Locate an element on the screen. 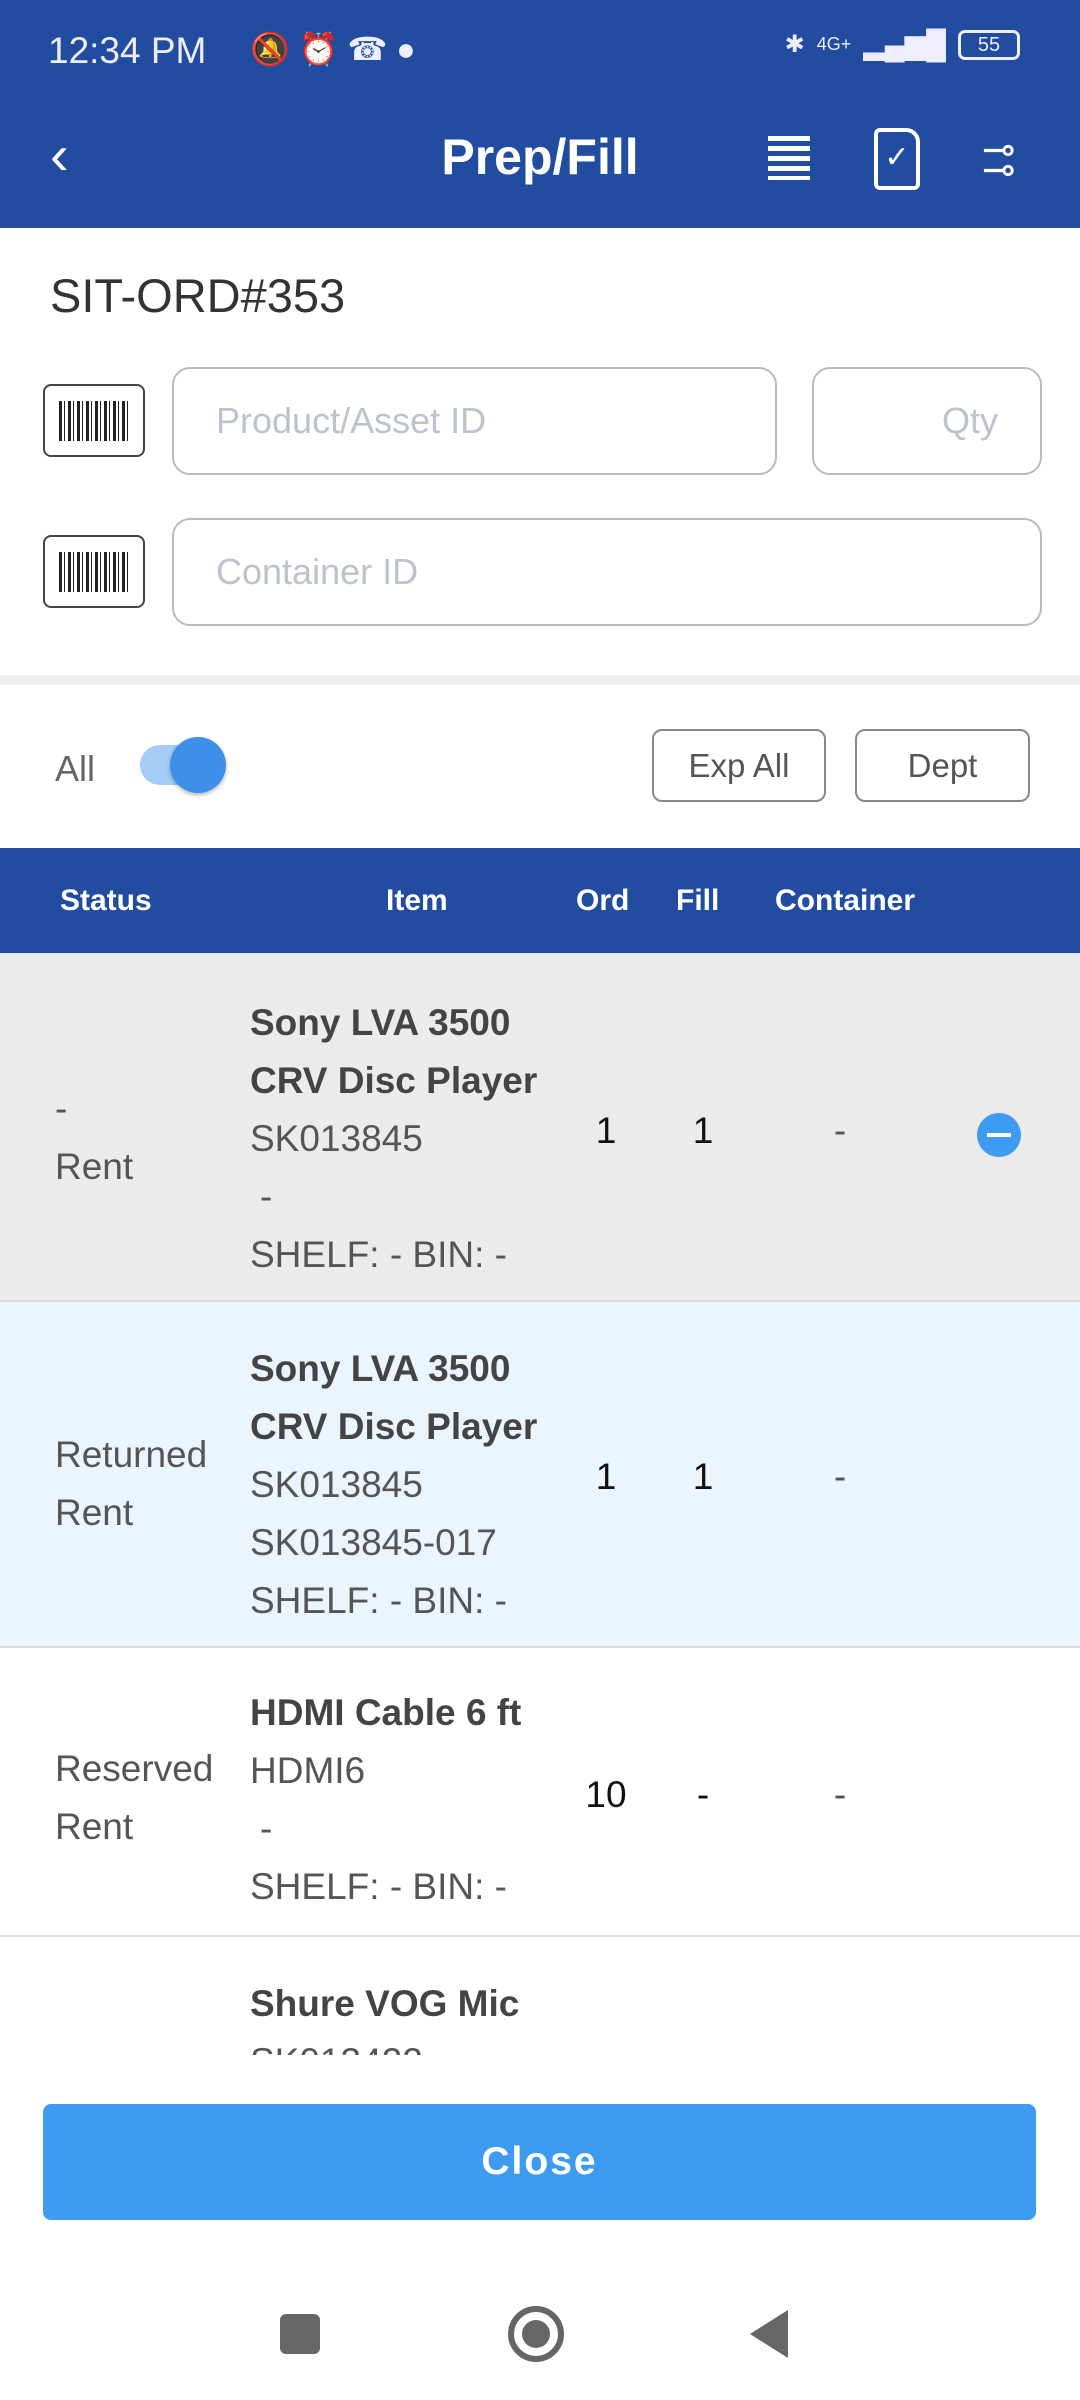 The image size is (1080, 2400). product-asset-input: Product/Asset ID is located at coordinates (474, 421).